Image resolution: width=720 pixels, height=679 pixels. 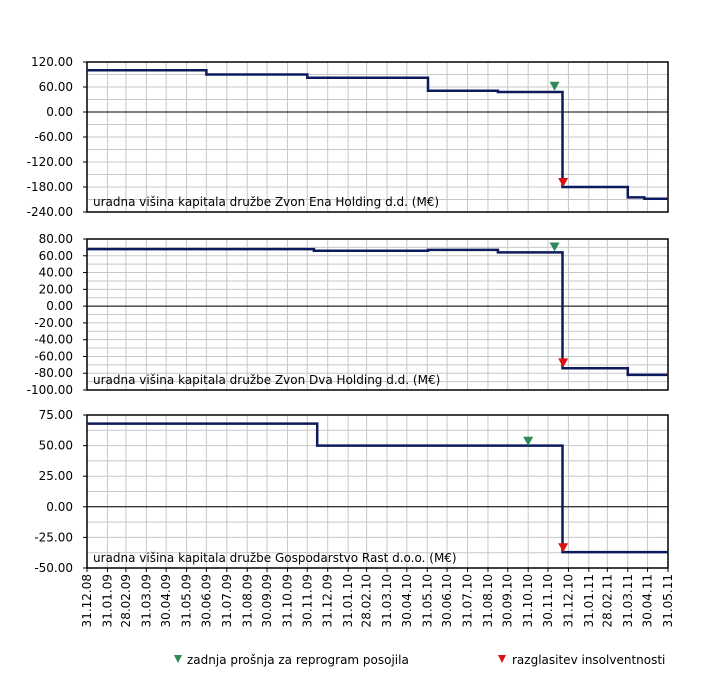 What do you see at coordinates (166, 600) in the screenshot?
I see `x-tick-label: 30.04.09` at bounding box center [166, 600].